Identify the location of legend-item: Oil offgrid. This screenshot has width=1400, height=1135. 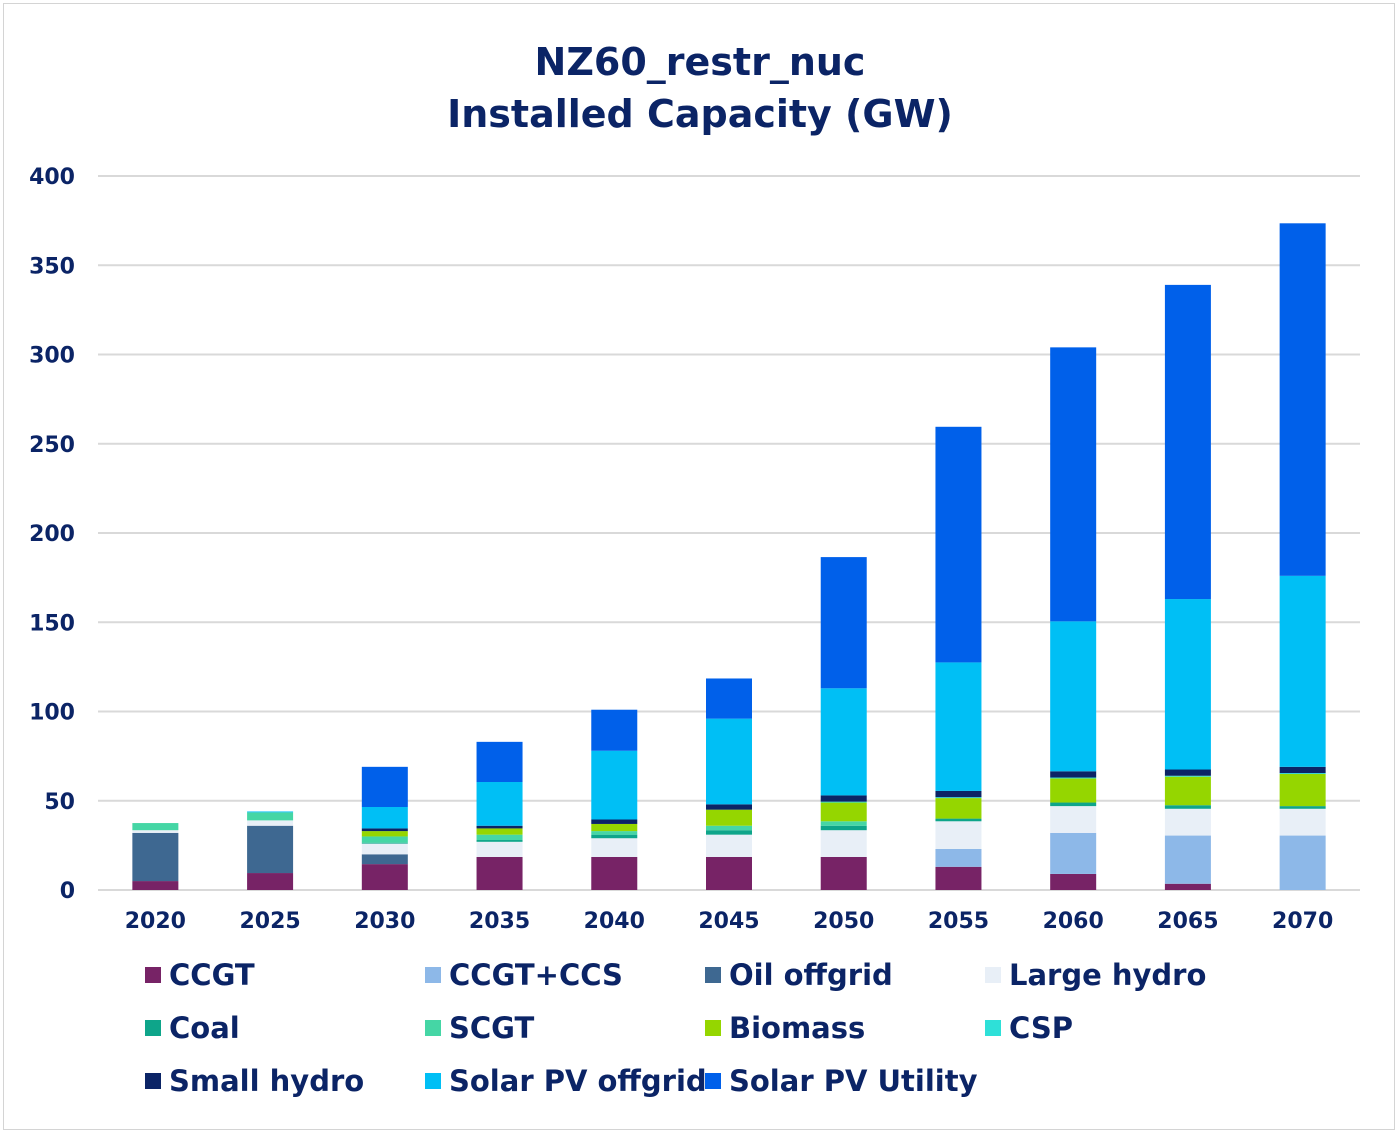
(799, 975).